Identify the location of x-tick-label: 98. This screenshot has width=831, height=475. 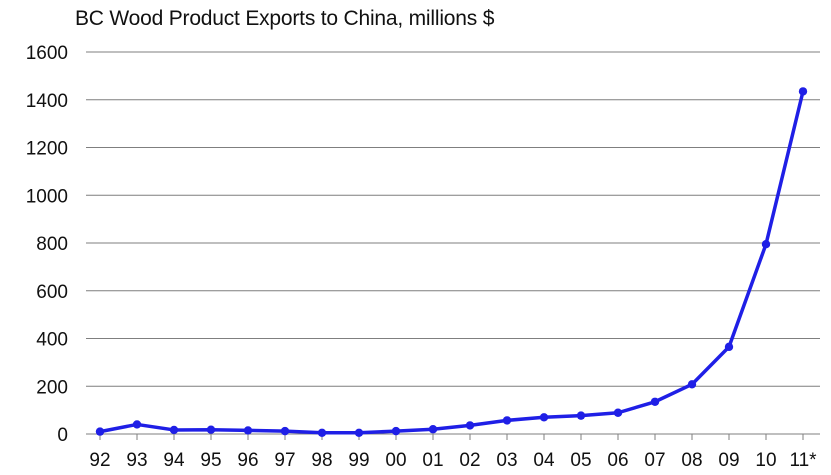
(321, 460).